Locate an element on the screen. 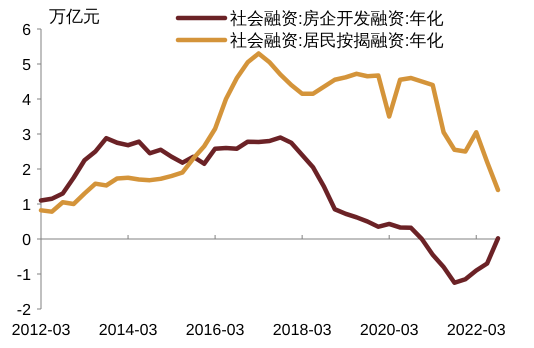  y-tick-label: 4 is located at coordinates (27, 100).